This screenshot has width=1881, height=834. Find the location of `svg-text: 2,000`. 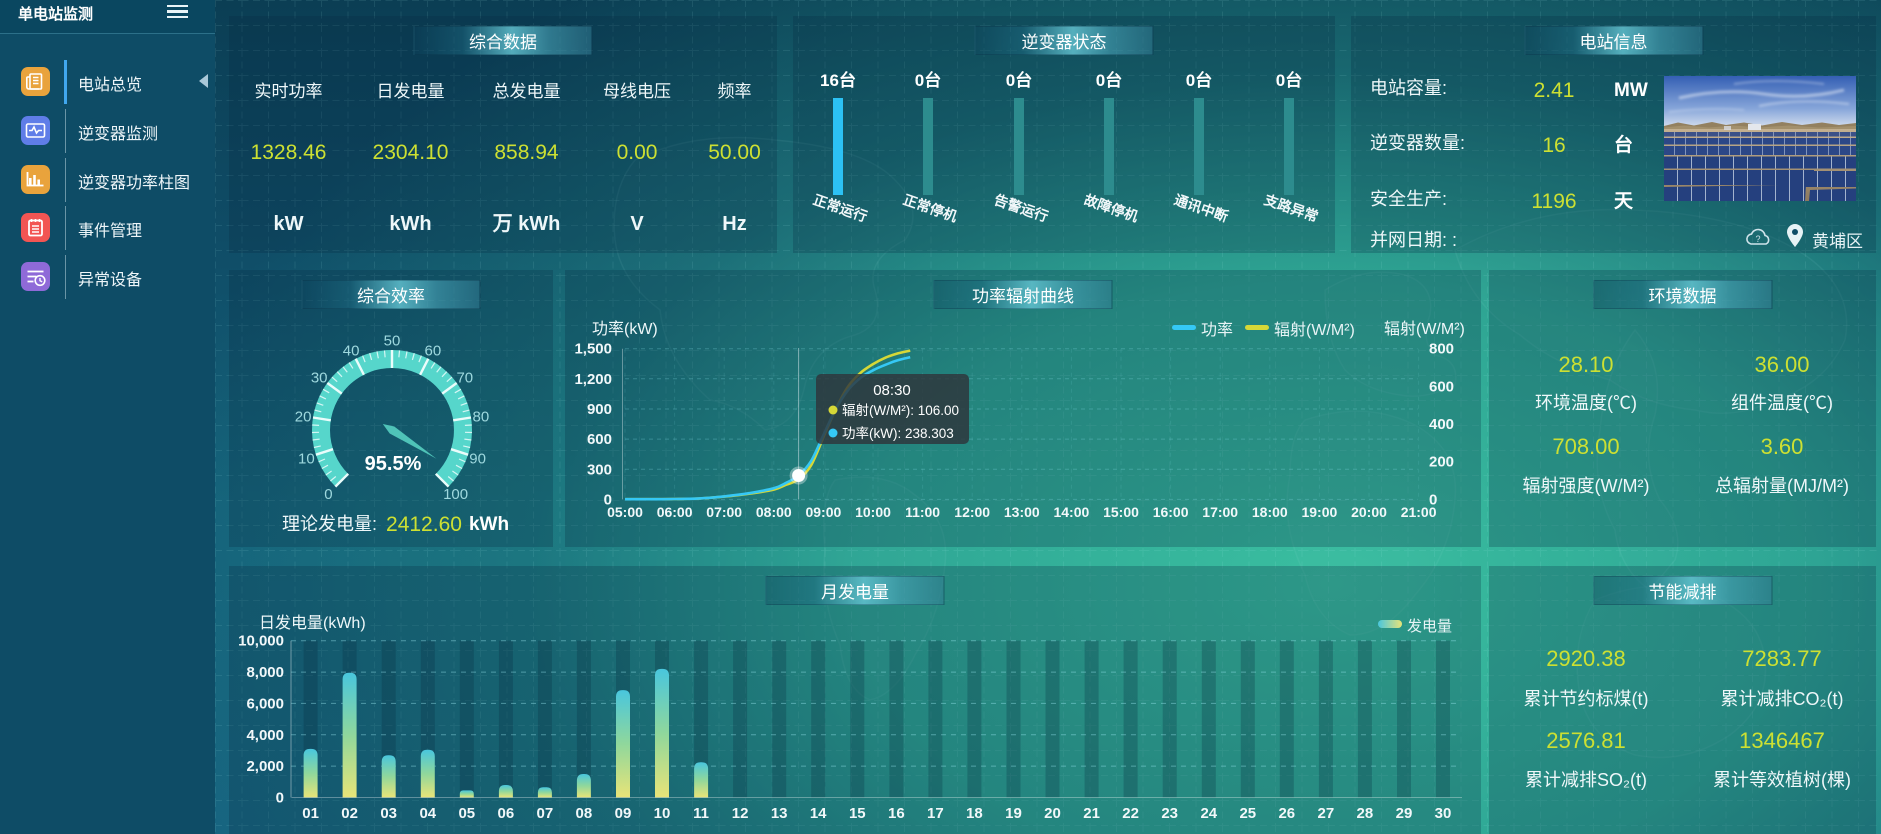

svg-text: 2,000 is located at coordinates (265, 765).